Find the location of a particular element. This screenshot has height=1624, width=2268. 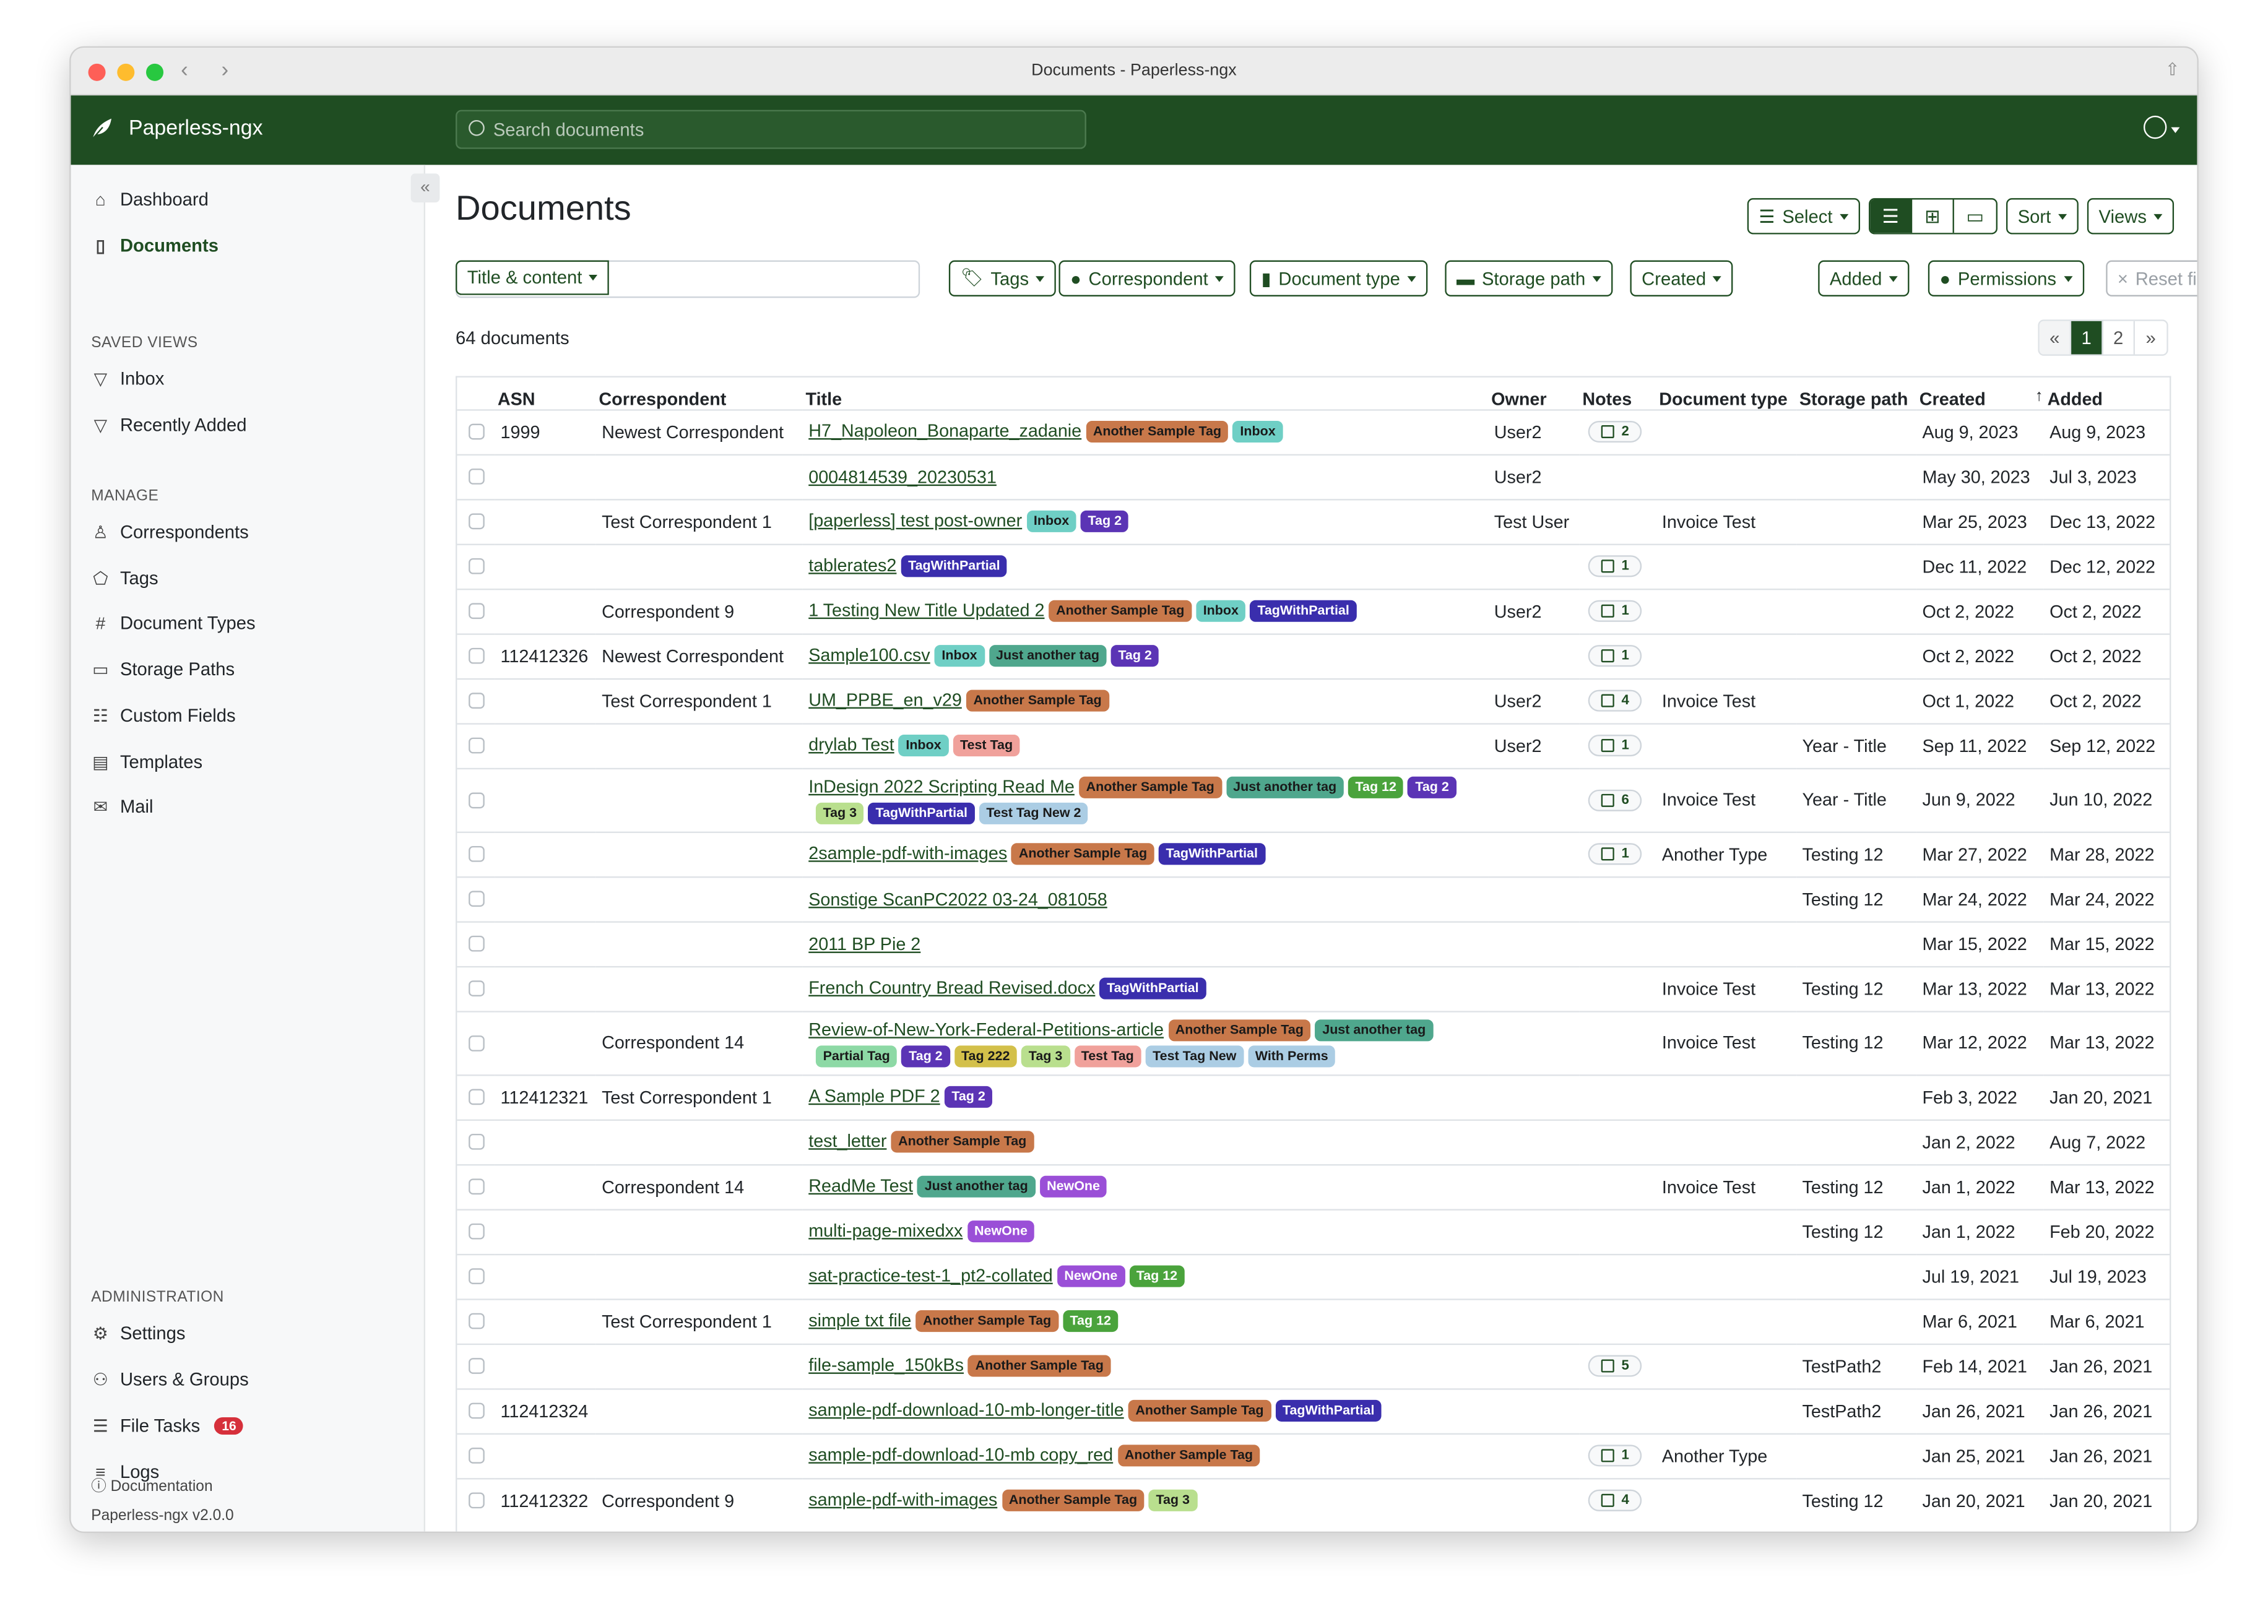

table-row: 2011 BP Pie 2 Mar 15, 2022 Mar 15, 2022 is located at coordinates (1313, 943).